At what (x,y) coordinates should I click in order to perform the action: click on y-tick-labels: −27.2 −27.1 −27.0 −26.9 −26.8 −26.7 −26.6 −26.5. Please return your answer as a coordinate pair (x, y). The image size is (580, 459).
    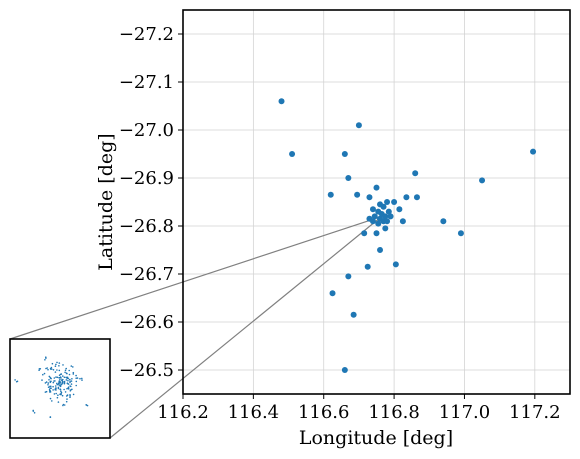
    Looking at the image, I should click on (146, 202).